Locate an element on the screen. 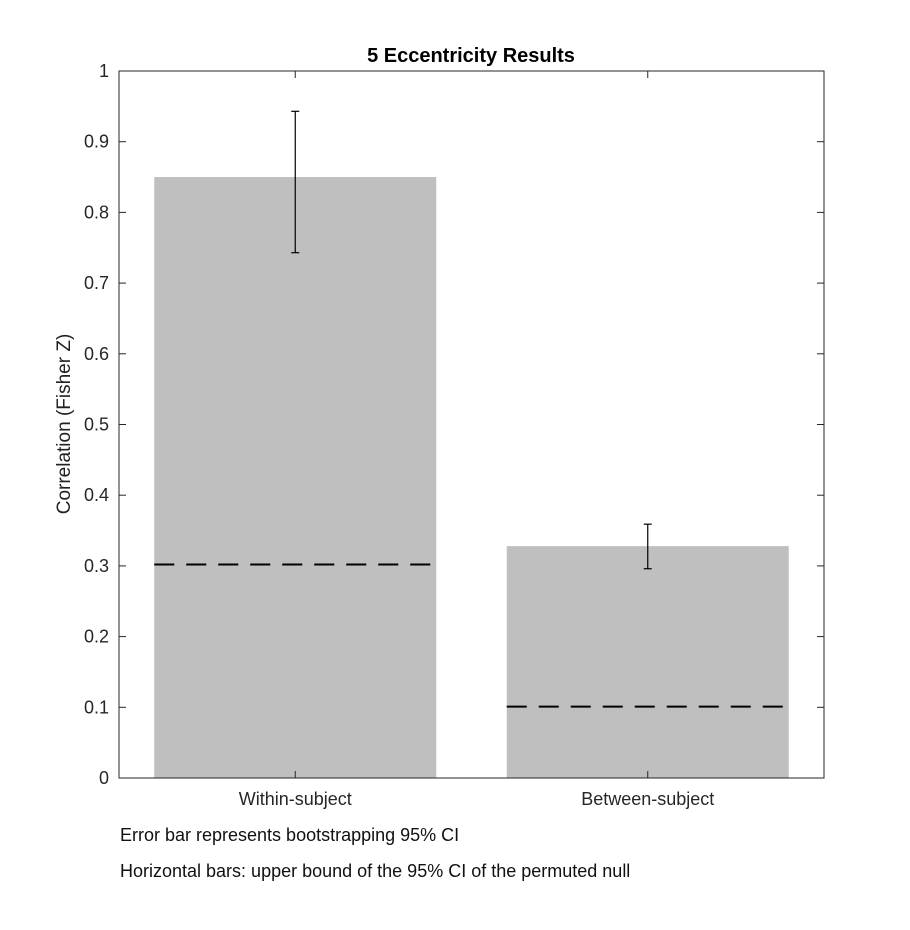  chart-title: 5 Eccentricity Results is located at coordinates (471, 56).